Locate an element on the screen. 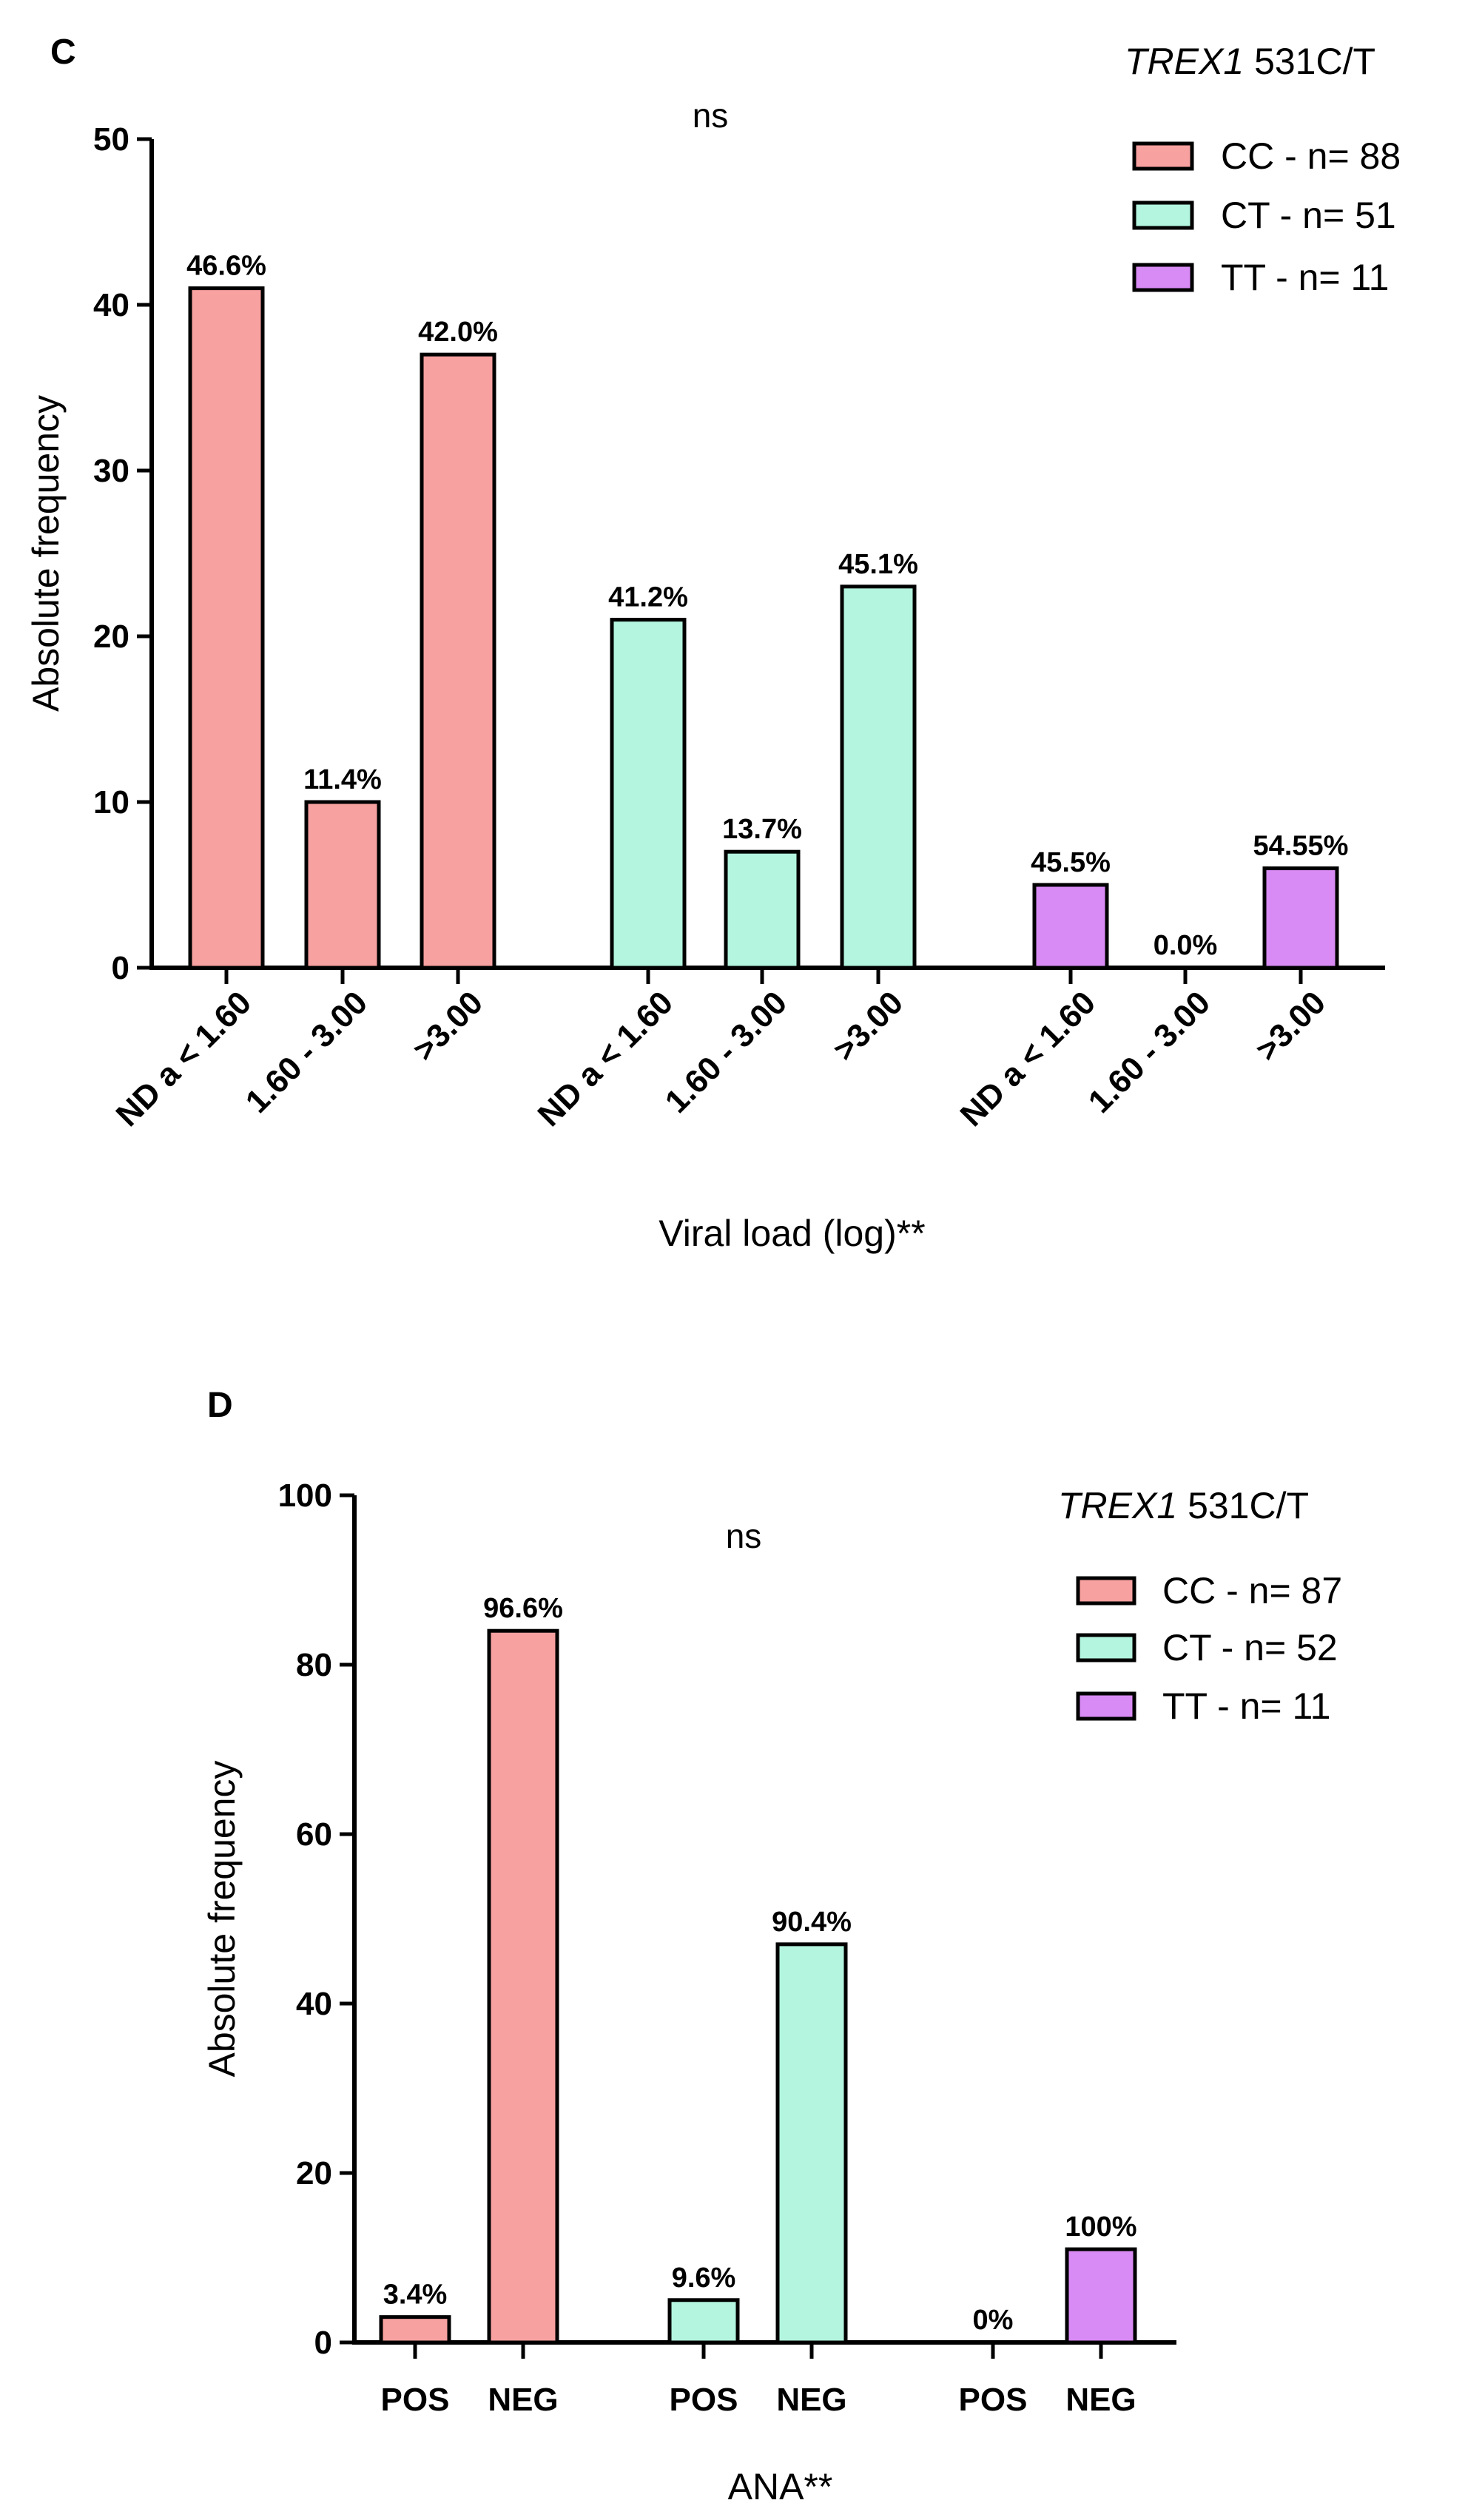  data-label: 9.6% is located at coordinates (704, 2278).